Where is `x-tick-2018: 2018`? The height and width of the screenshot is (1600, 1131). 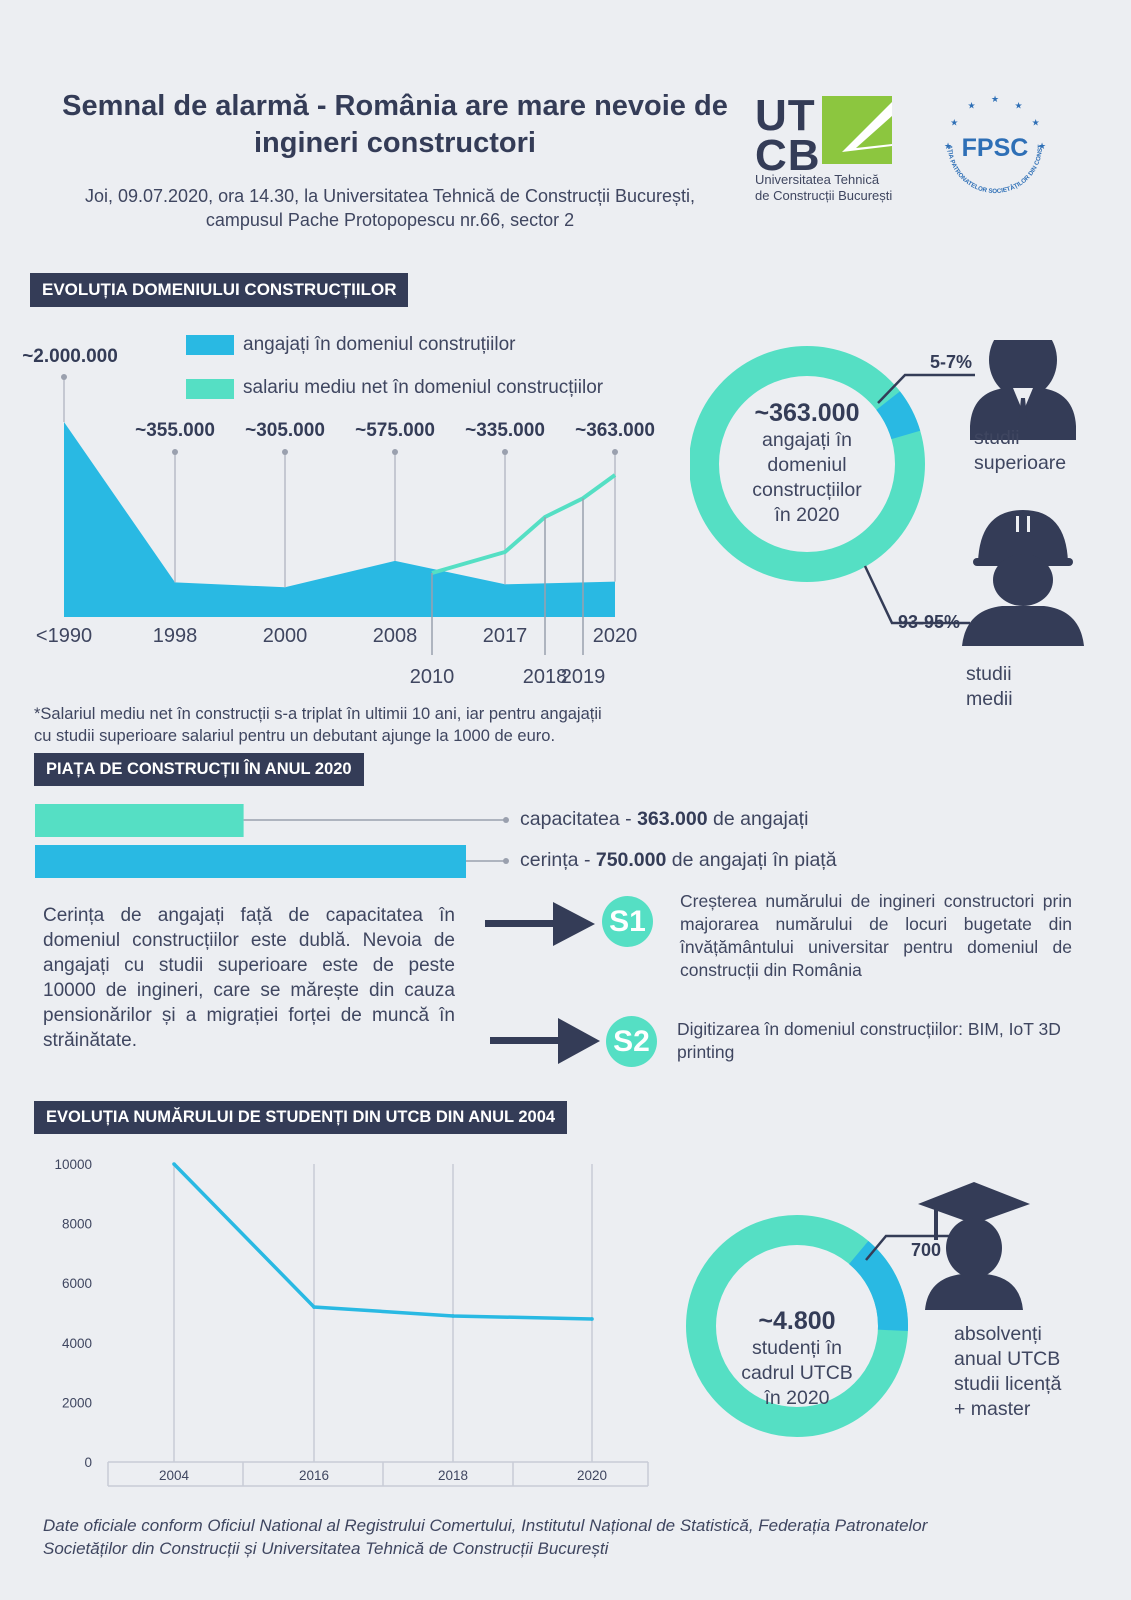
x-tick-2018: 2018 is located at coordinates (545, 677).